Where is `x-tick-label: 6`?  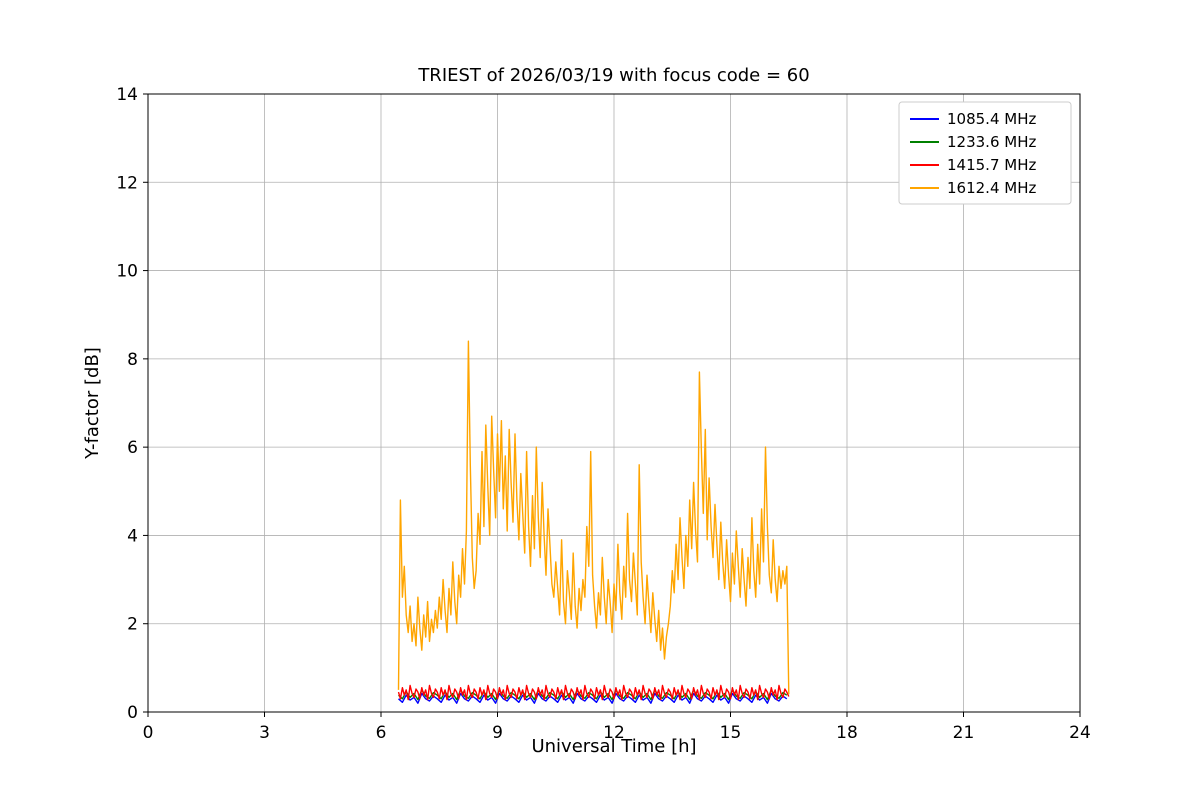
x-tick-label: 6 is located at coordinates (381, 733).